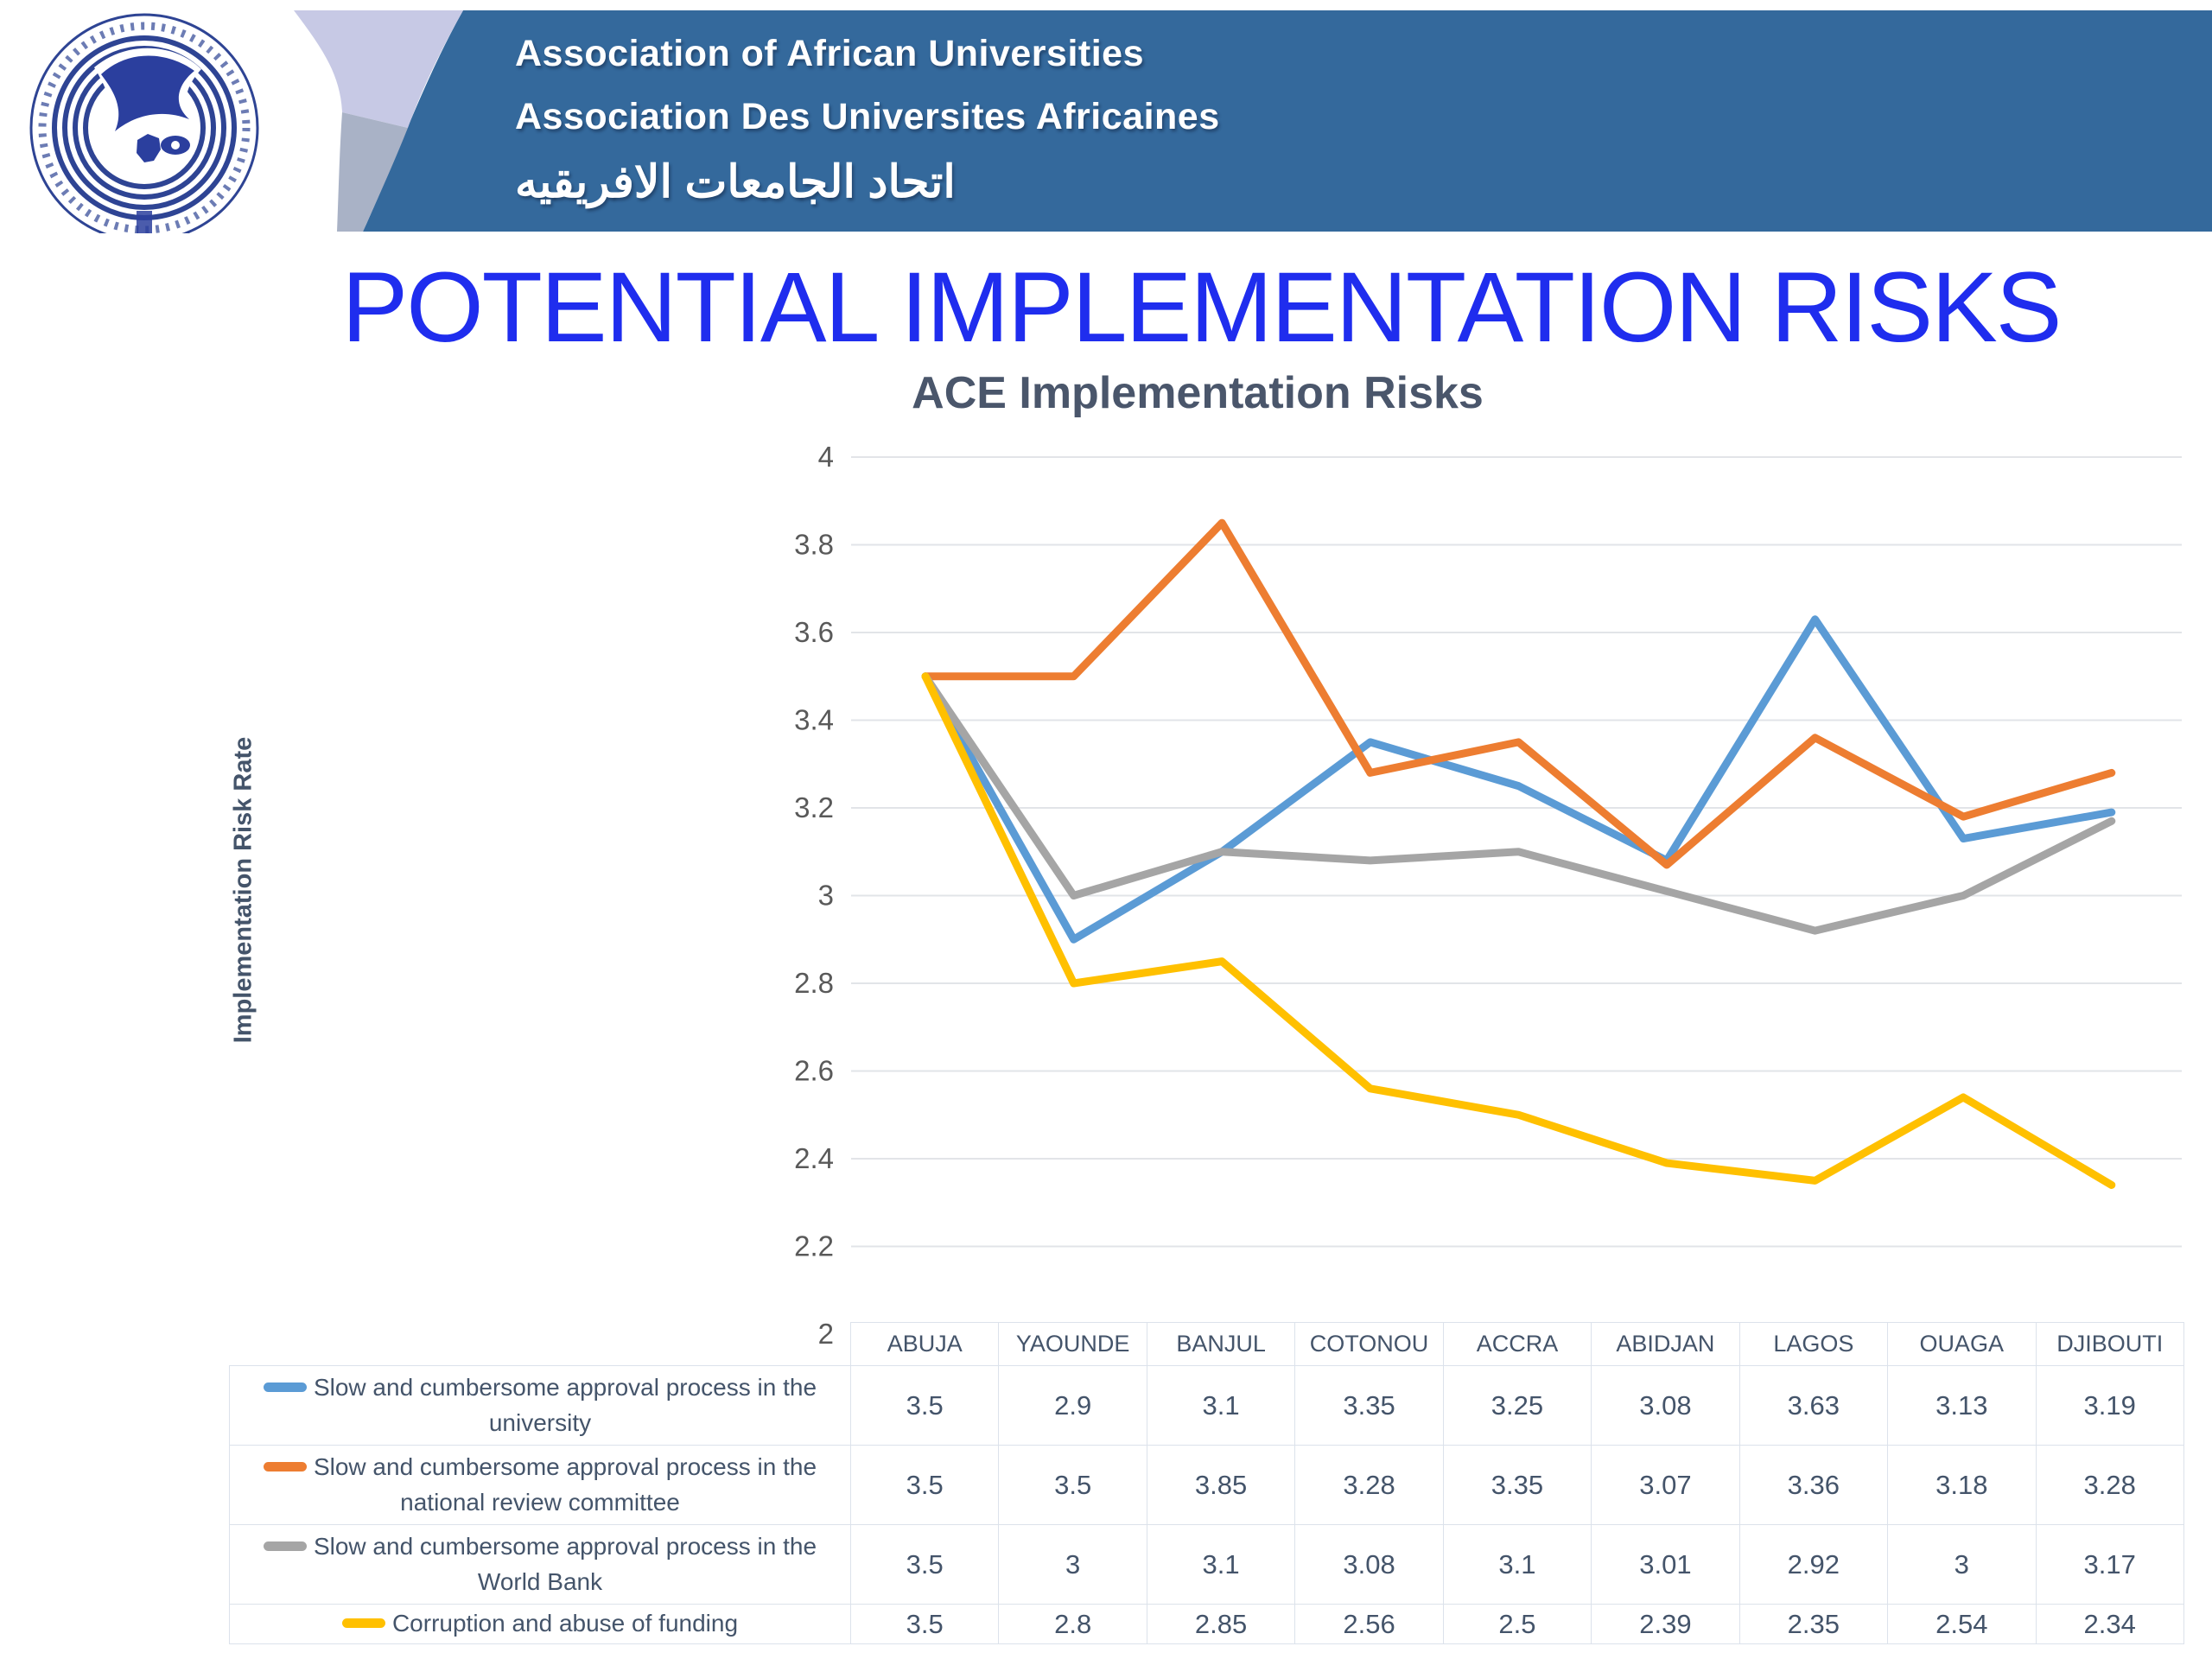 This screenshot has height=1659, width=2212. What do you see at coordinates (1072, 1624) in the screenshot?
I see `value-cell: 2.8` at bounding box center [1072, 1624].